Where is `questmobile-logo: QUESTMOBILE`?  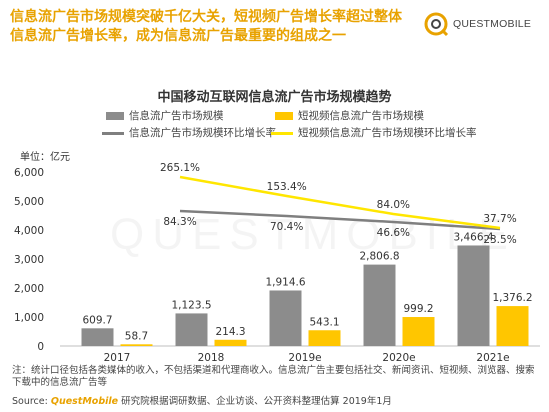 questmobile-logo: QUESTMOBILE is located at coordinates (483, 26).